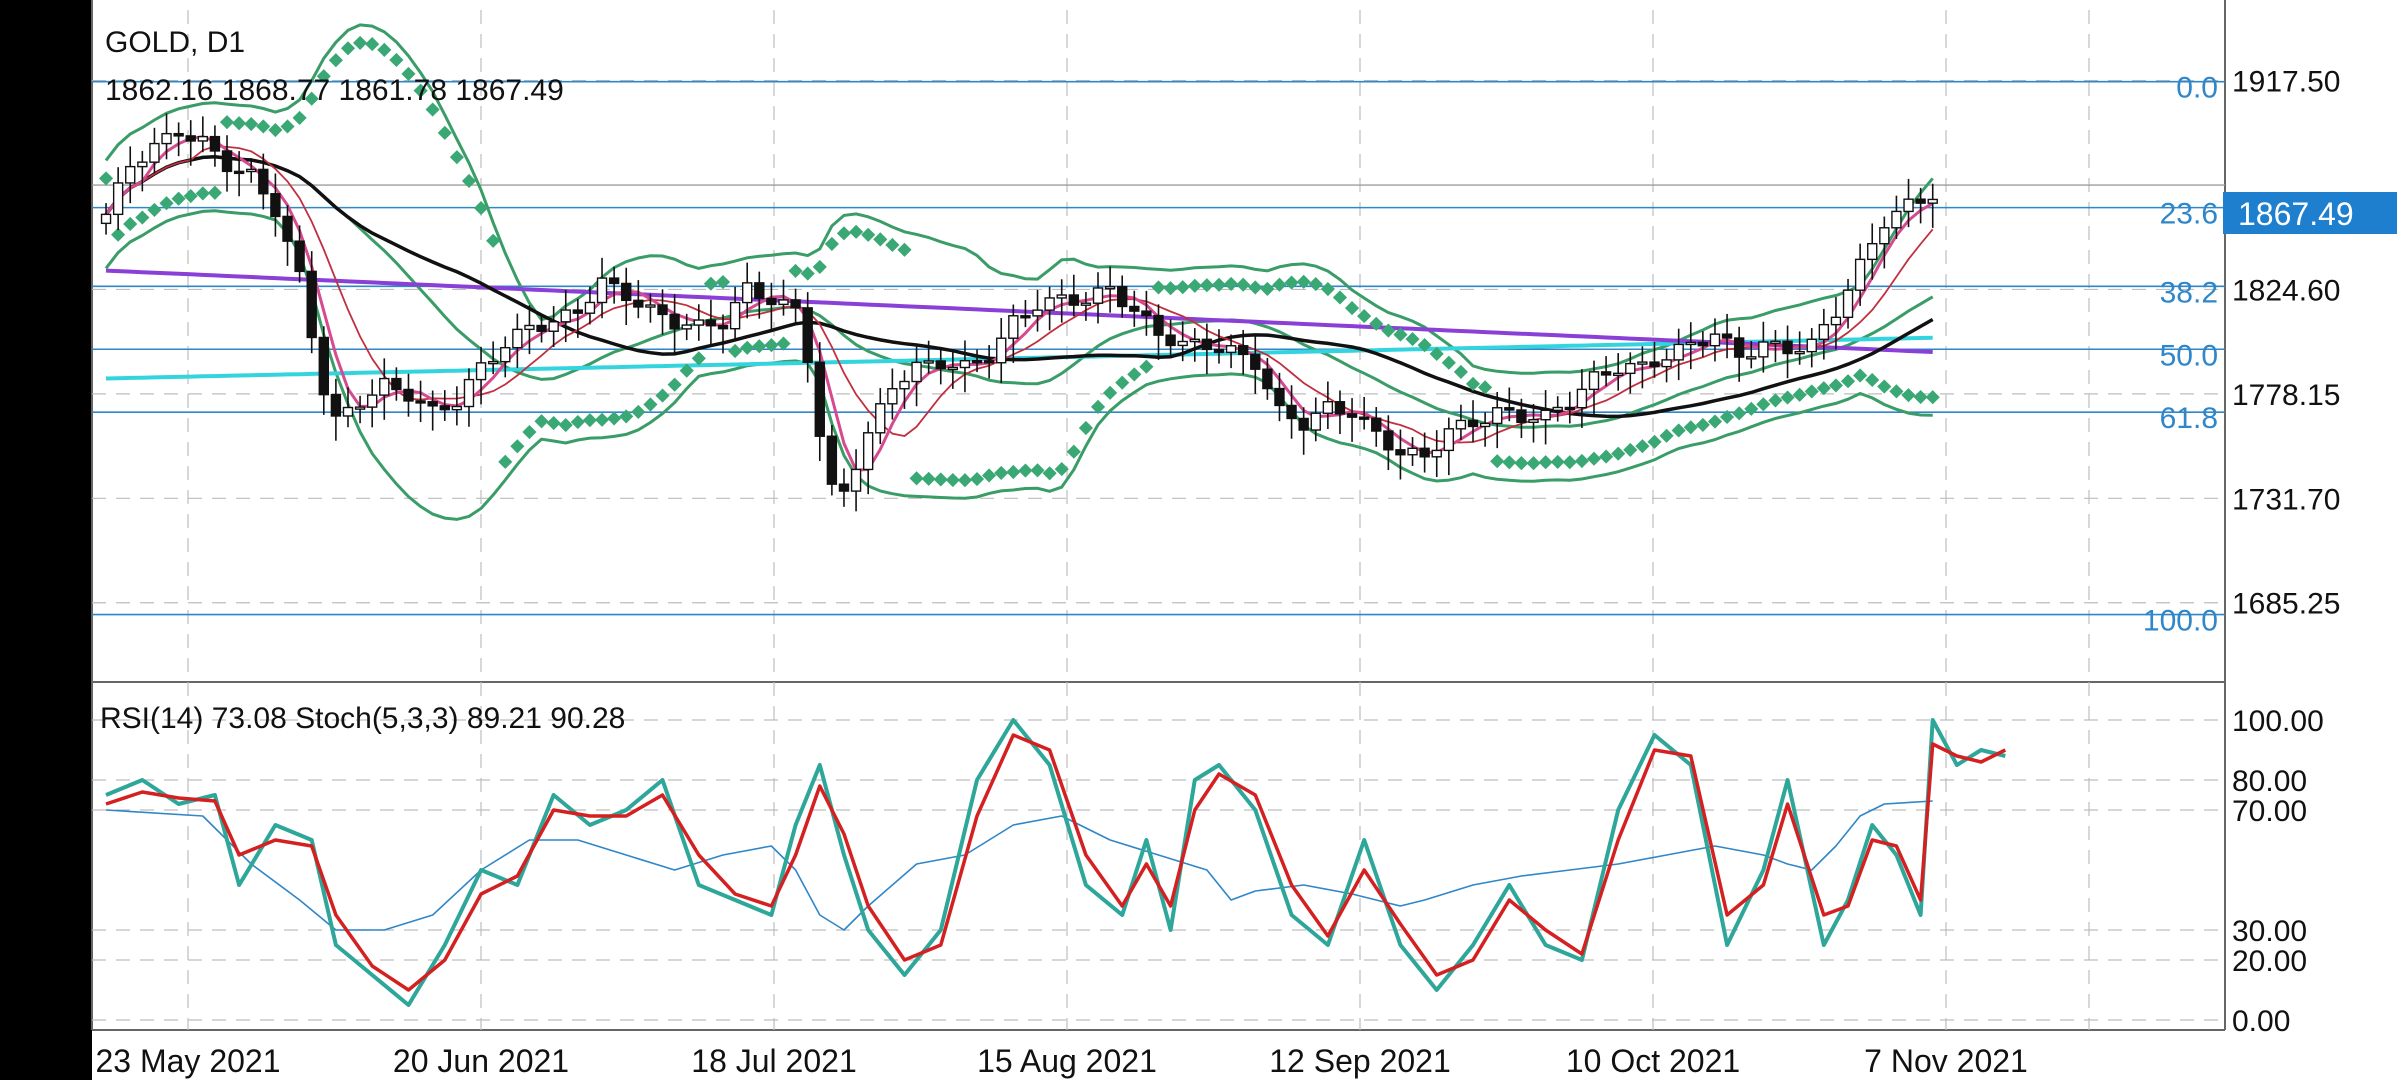  Describe the element at coordinates (2189, 355) in the screenshot. I see `fib-level-label: 50.0` at that location.